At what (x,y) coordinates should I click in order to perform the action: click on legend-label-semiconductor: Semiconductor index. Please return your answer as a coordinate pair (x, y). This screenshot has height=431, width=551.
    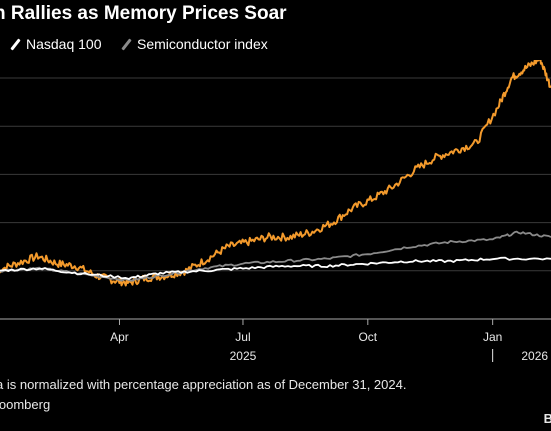
    Looking at the image, I should click on (202, 44).